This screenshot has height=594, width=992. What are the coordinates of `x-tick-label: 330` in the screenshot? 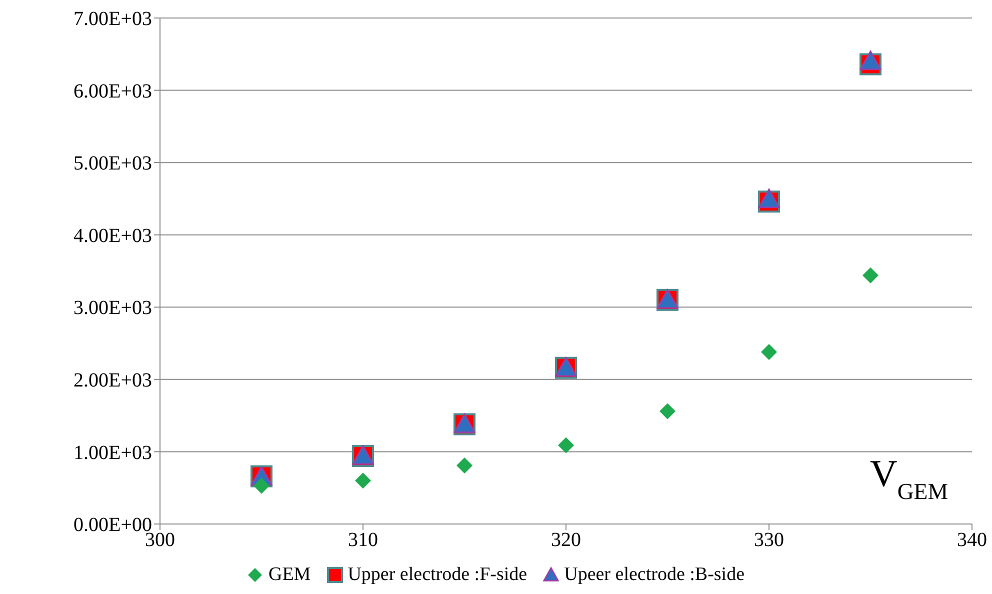 It's located at (769, 540).